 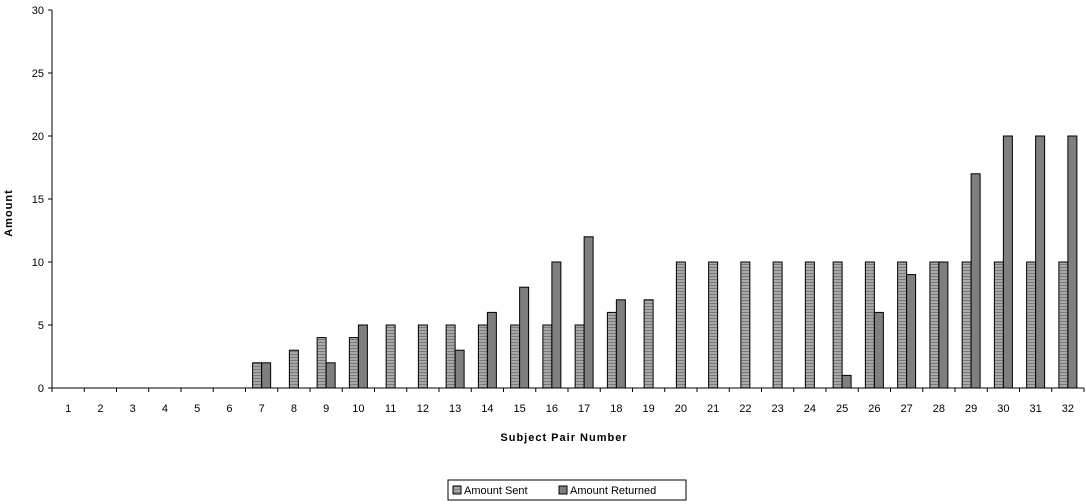 I want to click on y-tick-label: 10, so click(x=38, y=263).